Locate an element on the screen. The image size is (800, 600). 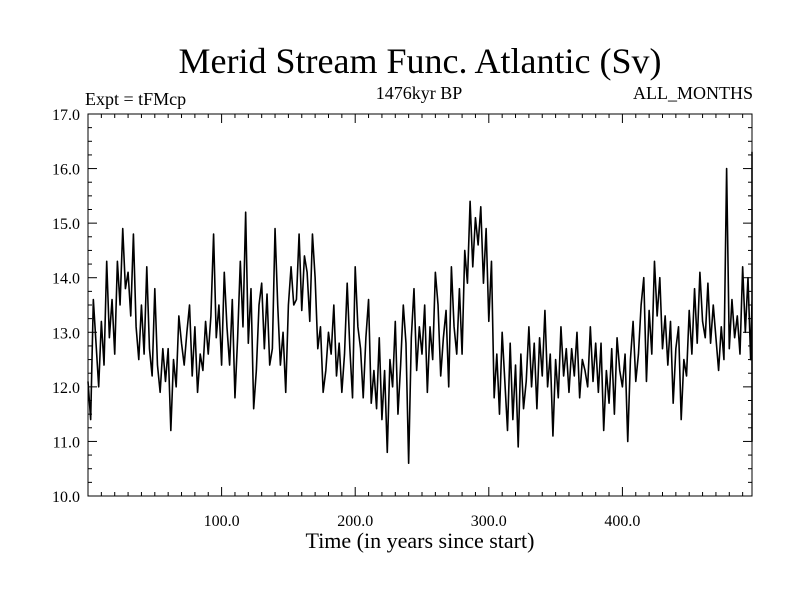
x-tick-label: 200.0 is located at coordinates (355, 521).